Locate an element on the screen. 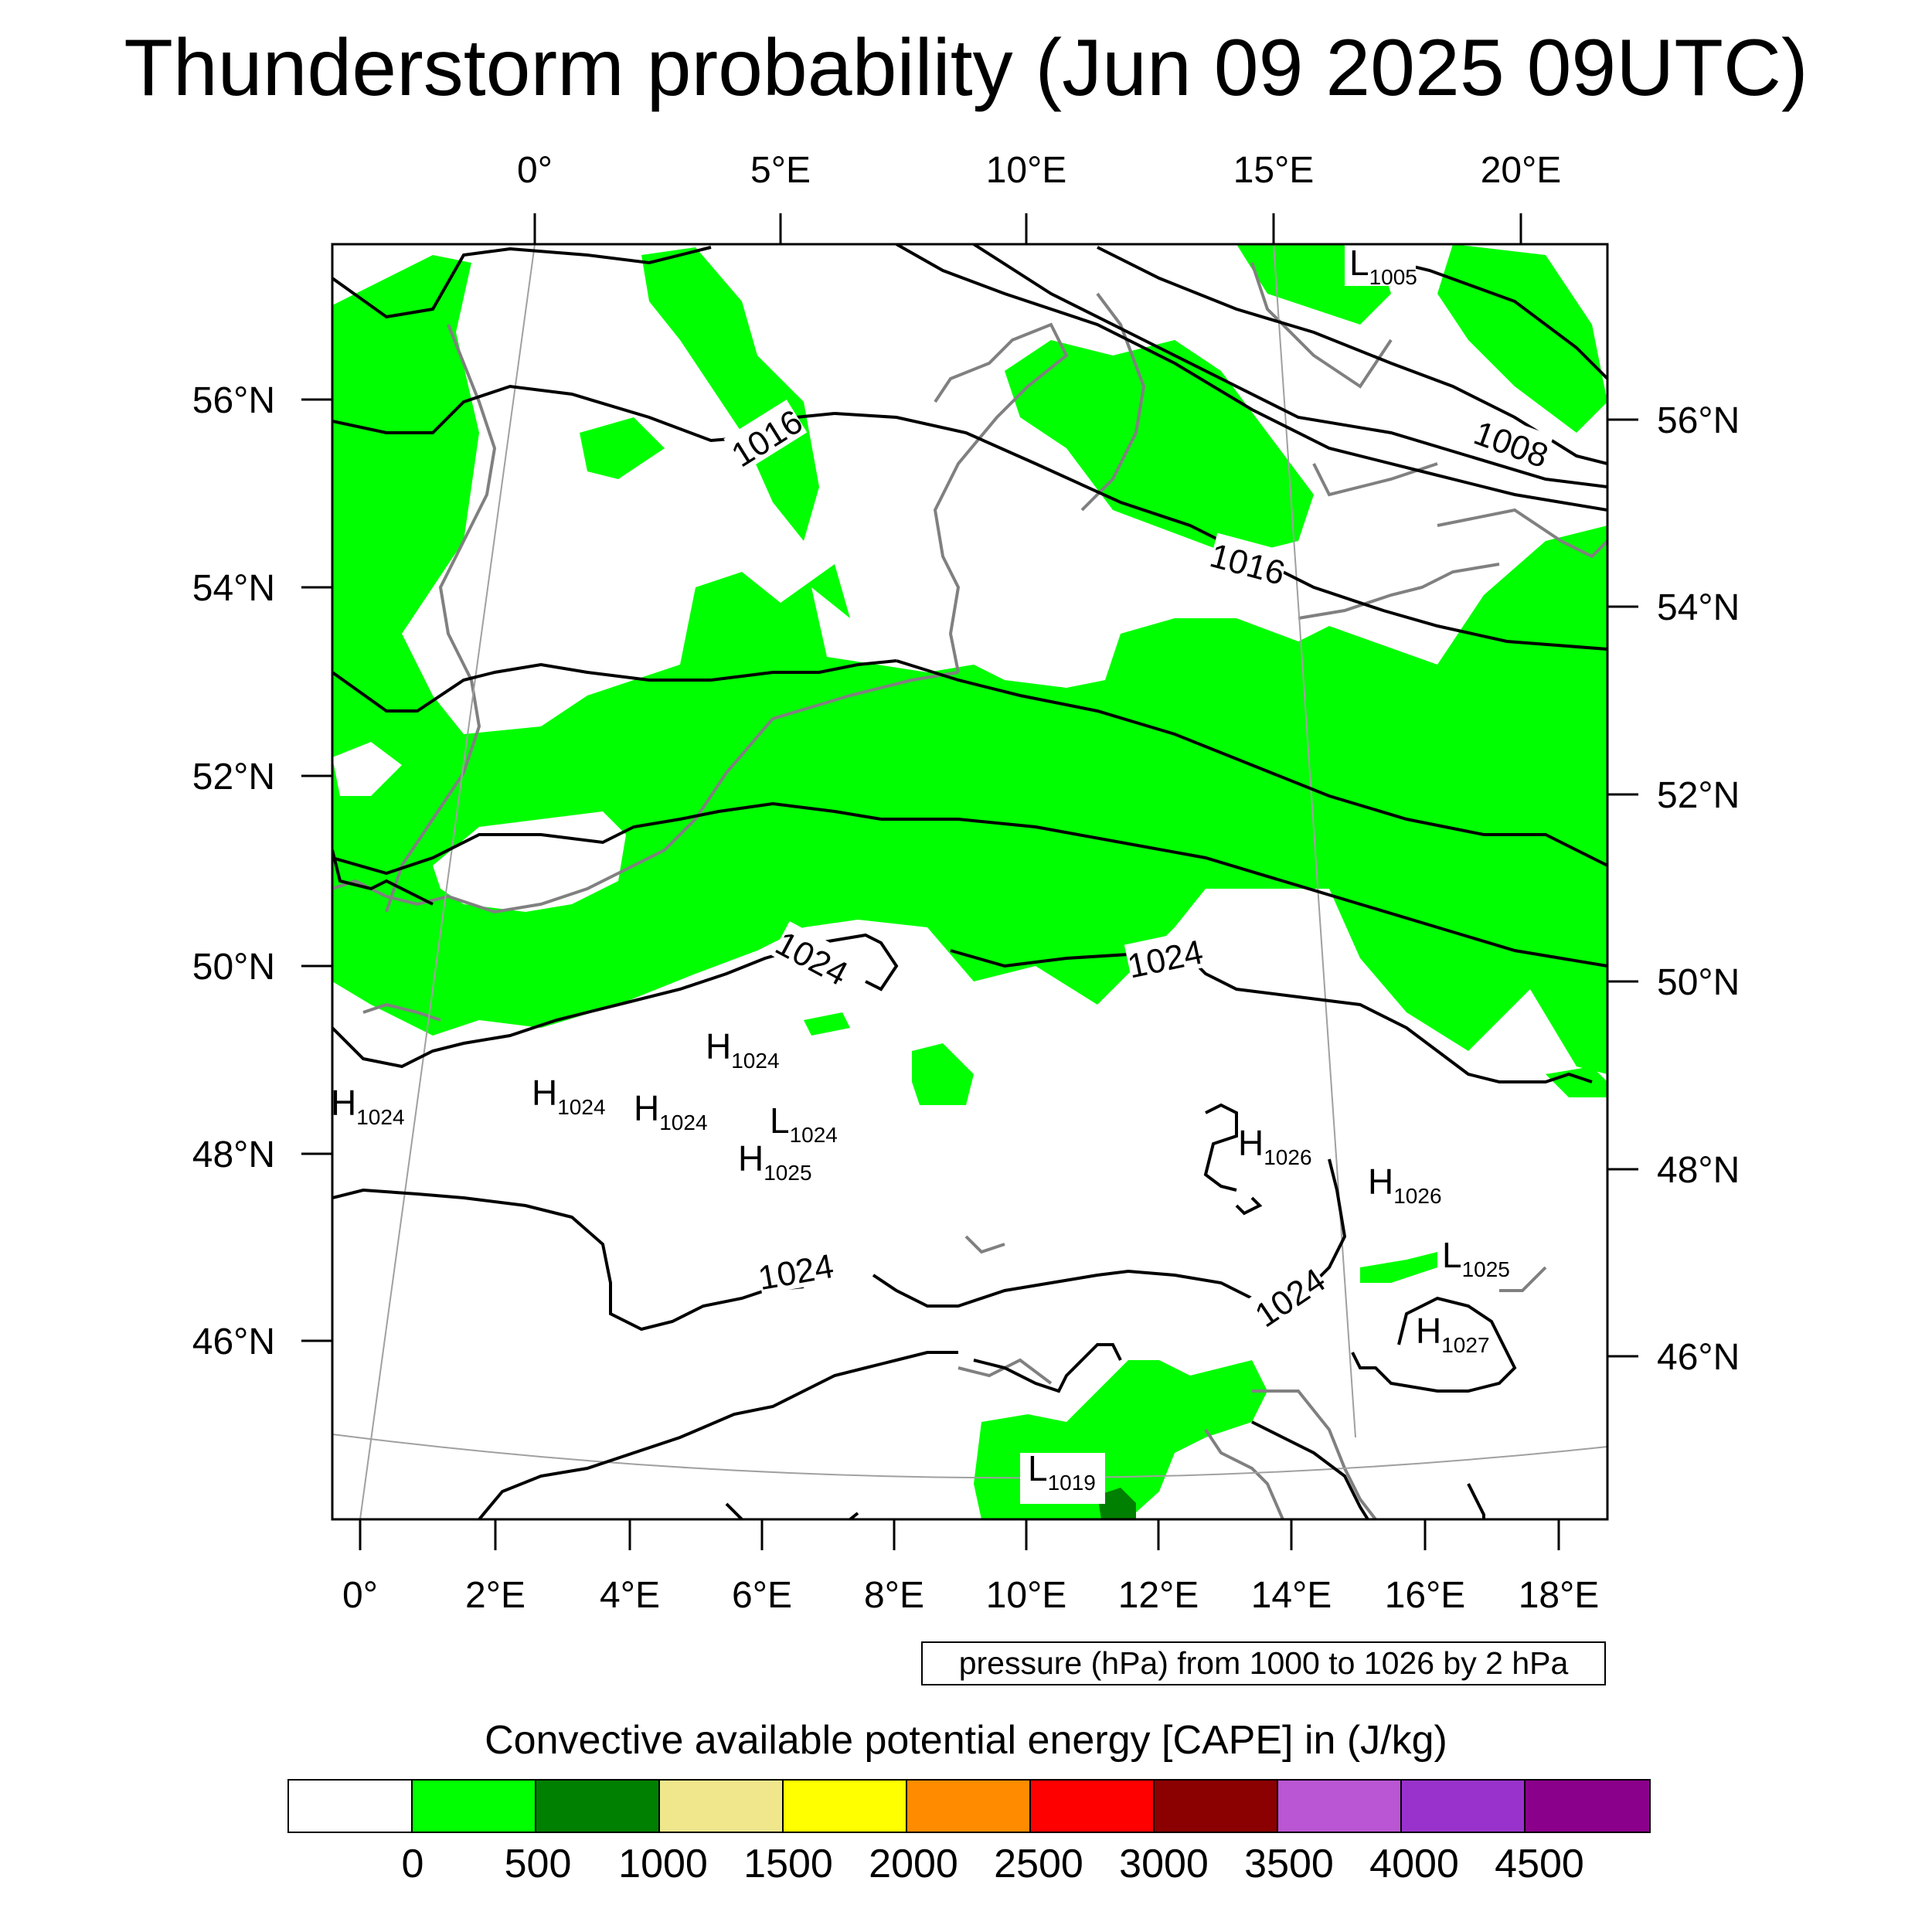 The height and width of the screenshot is (1932, 1932). top-longitude-labels: 0° 5°E 10°E 15°E 20°E is located at coordinates (1039, 170).